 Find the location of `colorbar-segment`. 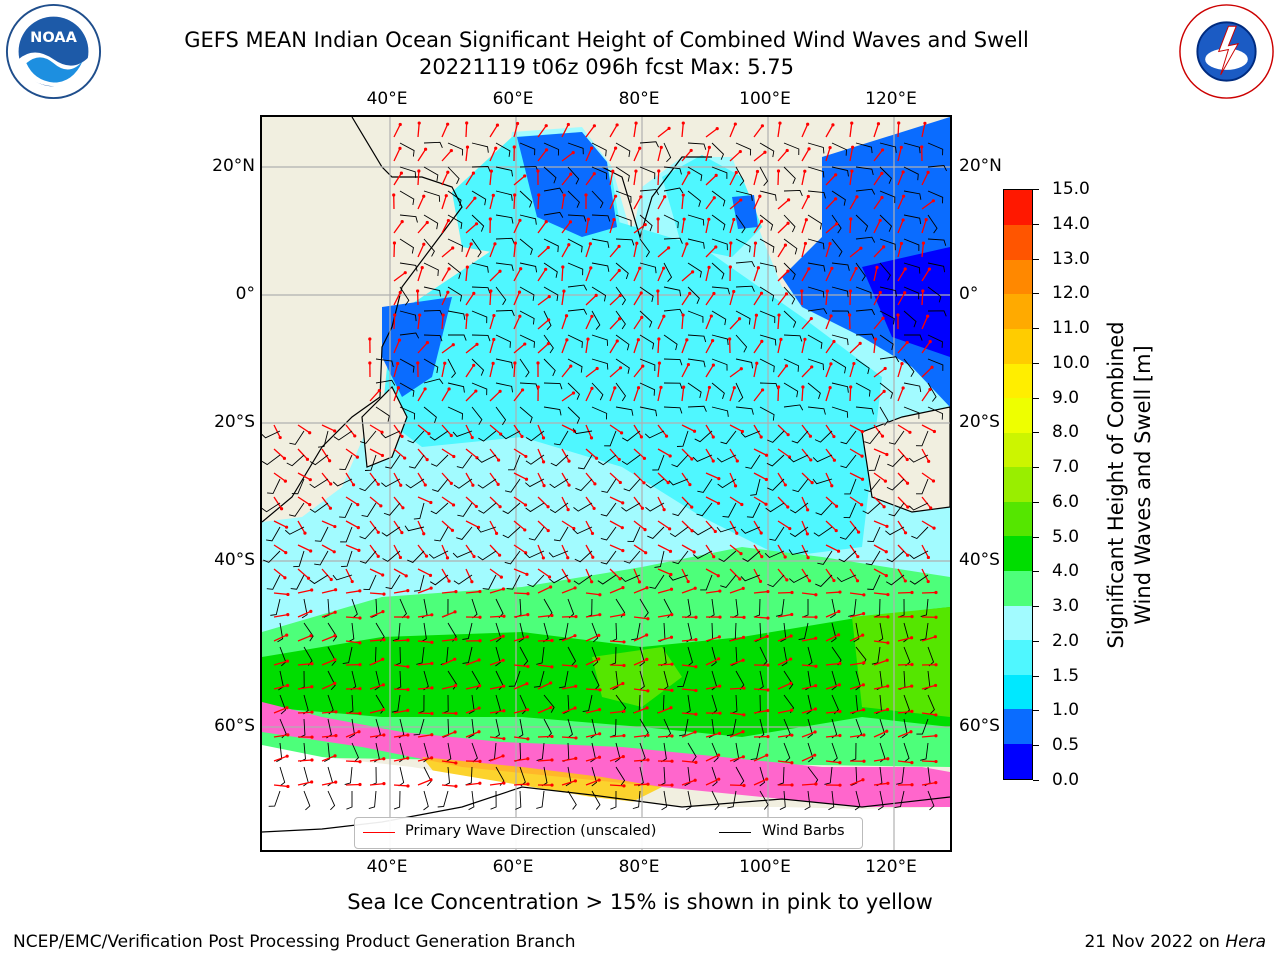

colorbar-segment is located at coordinates (1018, 692).